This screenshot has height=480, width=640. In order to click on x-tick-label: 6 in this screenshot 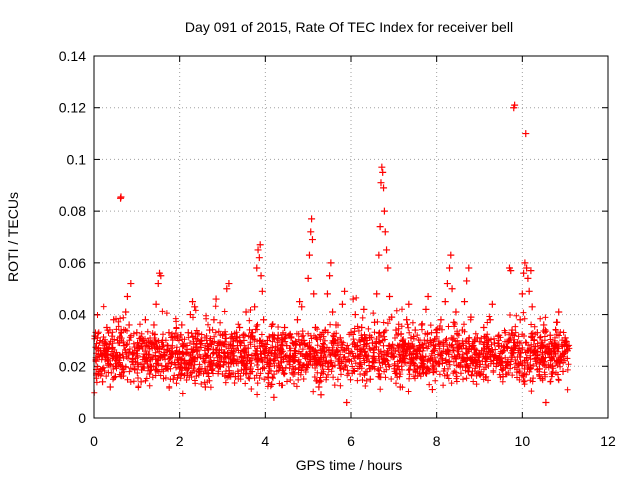, I will do `click(351, 441)`.